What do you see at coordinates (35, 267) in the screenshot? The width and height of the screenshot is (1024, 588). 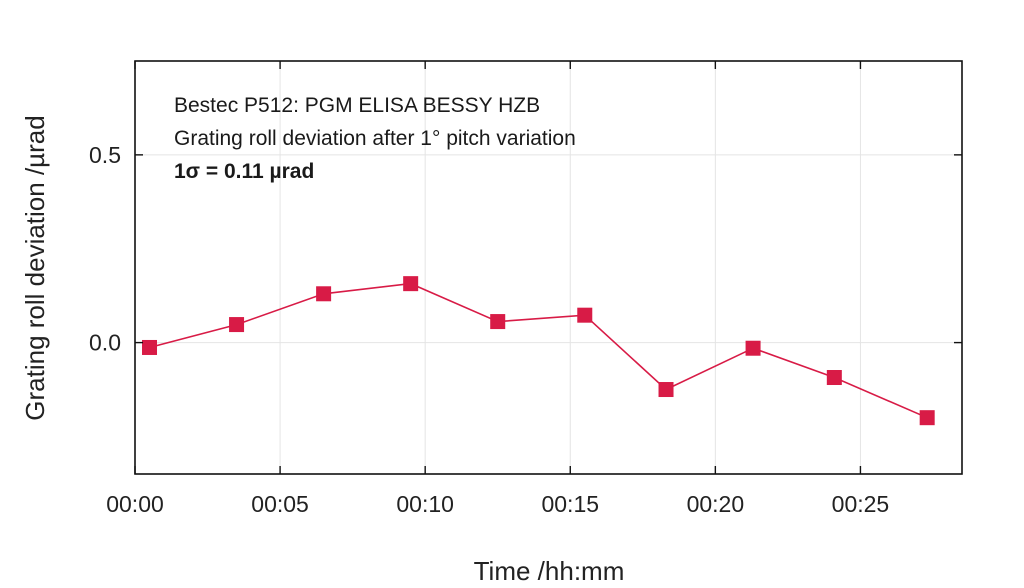 I see `y-axis-title: Grating roll deviation /µrad` at bounding box center [35, 267].